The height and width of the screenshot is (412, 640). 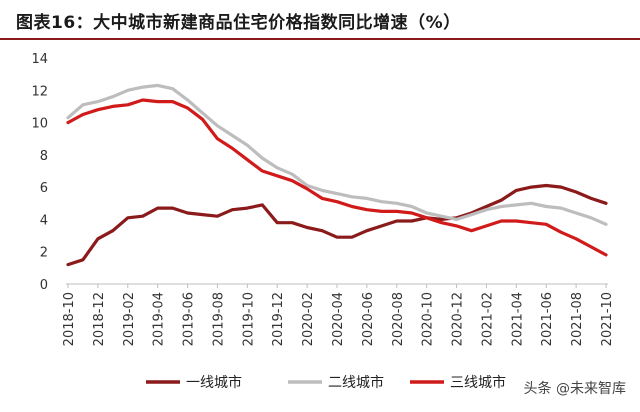 I want to click on y-tick-label: 6, so click(x=44, y=188).